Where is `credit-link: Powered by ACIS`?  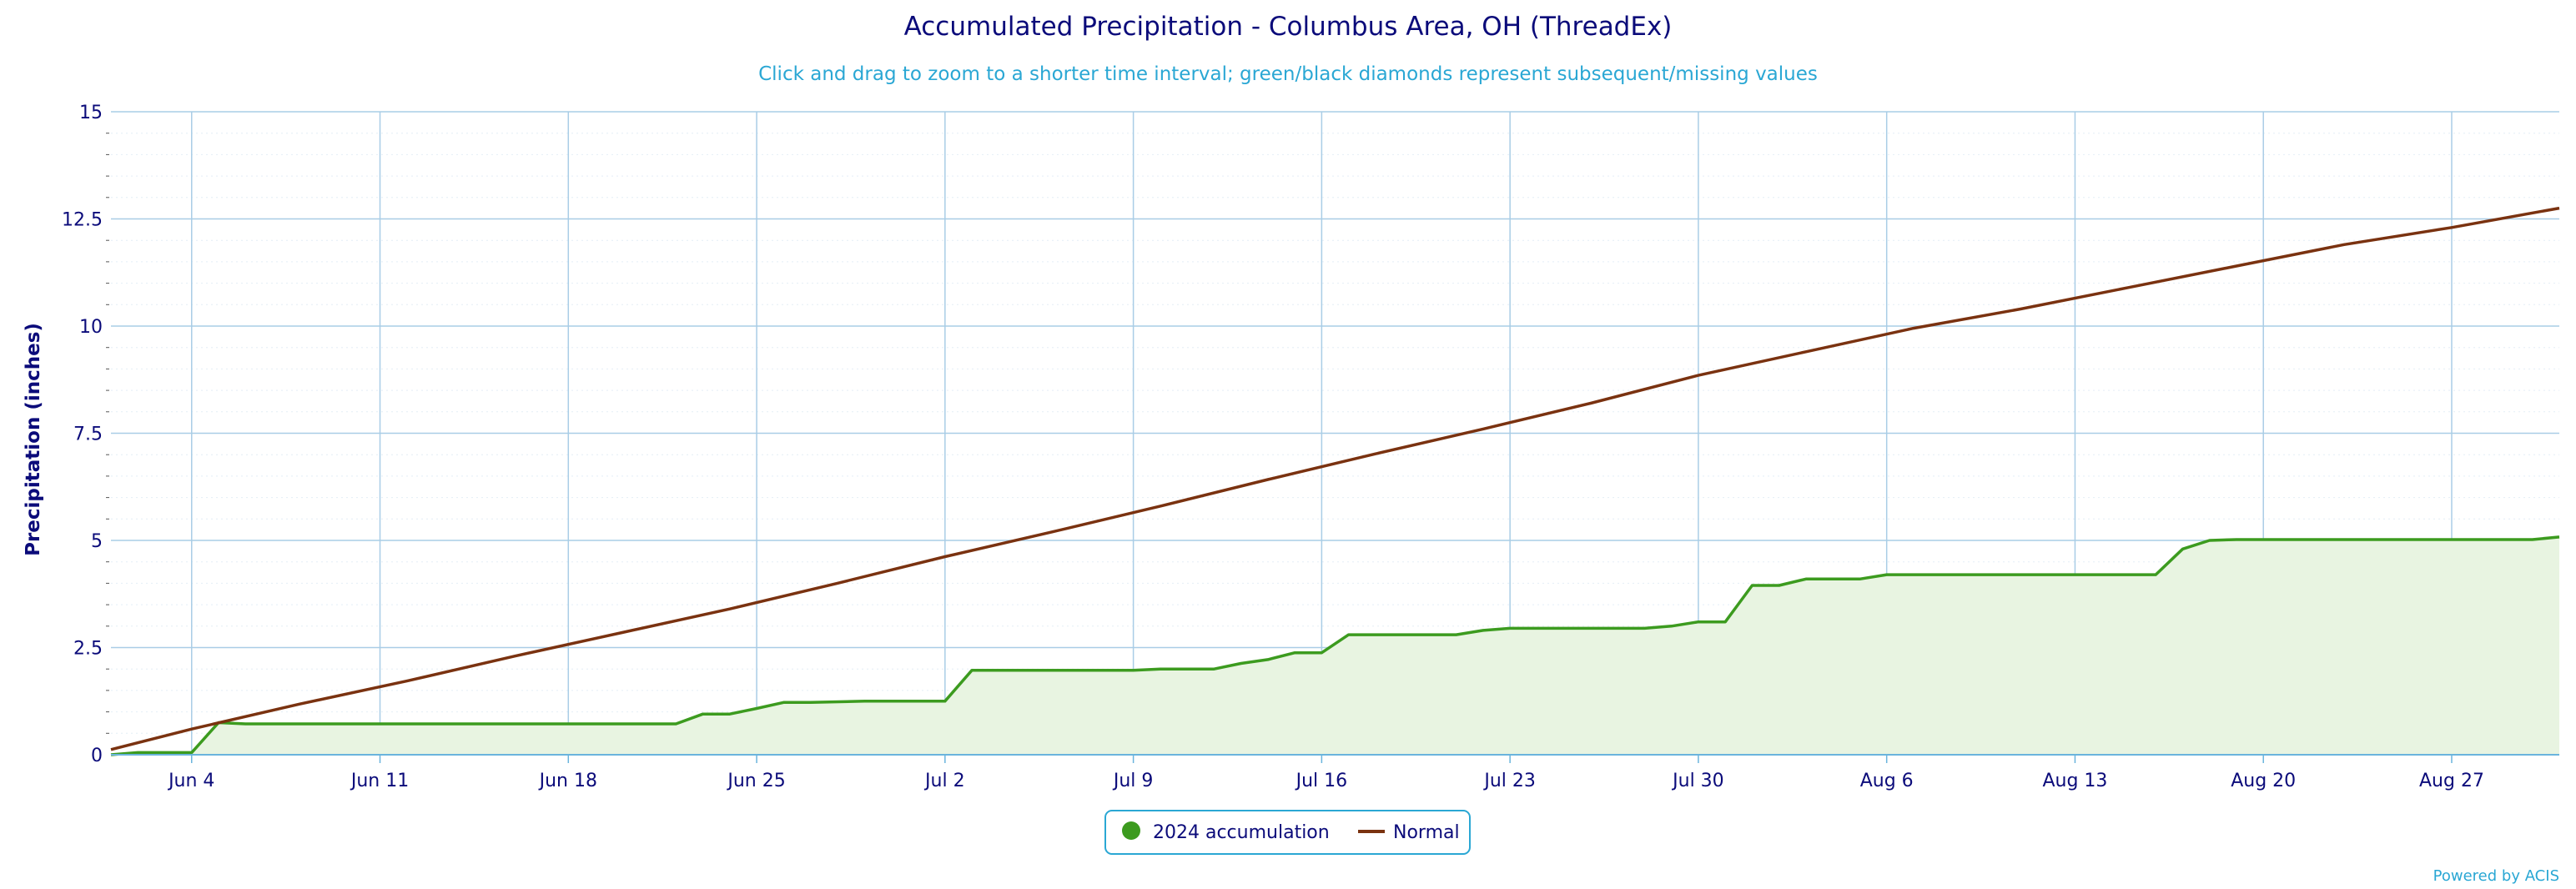
credit-link: Powered by ACIS is located at coordinates (2496, 876).